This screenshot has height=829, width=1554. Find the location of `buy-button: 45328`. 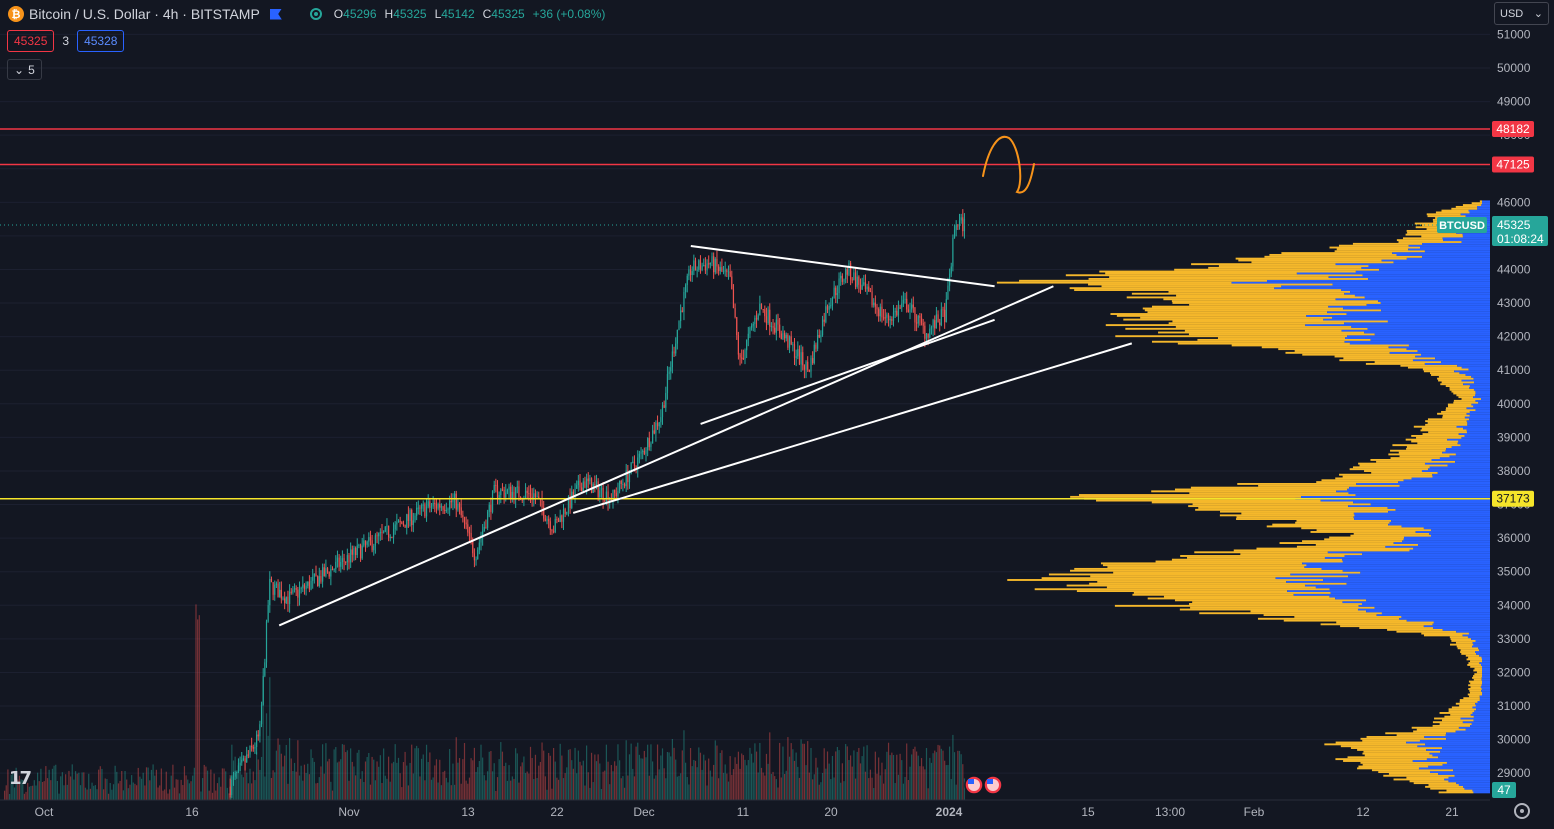

buy-button: 45328 is located at coordinates (101, 41).